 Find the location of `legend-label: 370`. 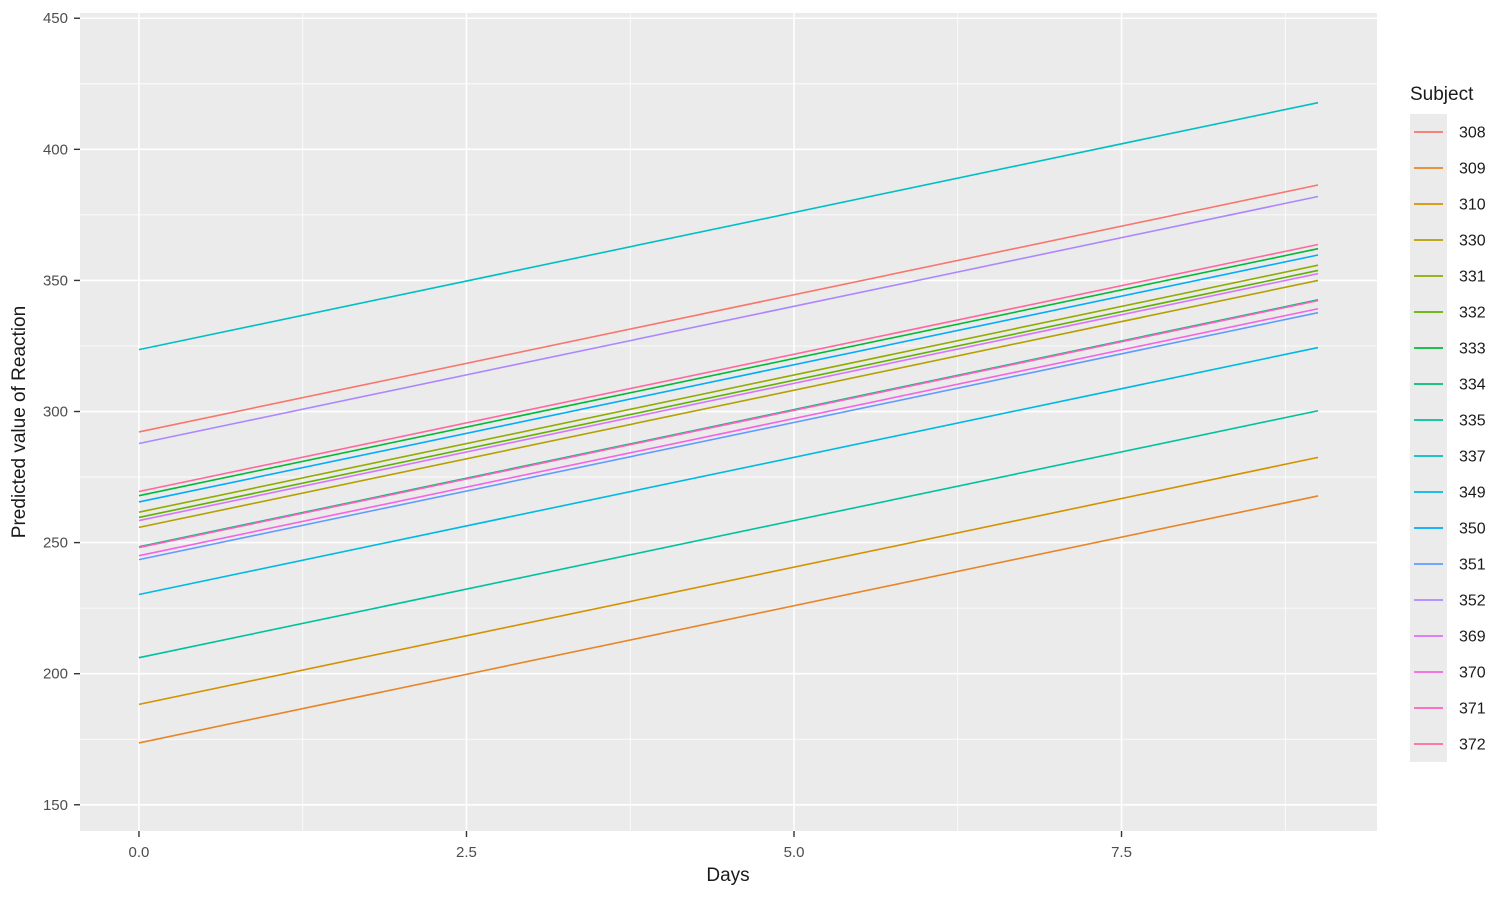

legend-label: 370 is located at coordinates (1472, 673).